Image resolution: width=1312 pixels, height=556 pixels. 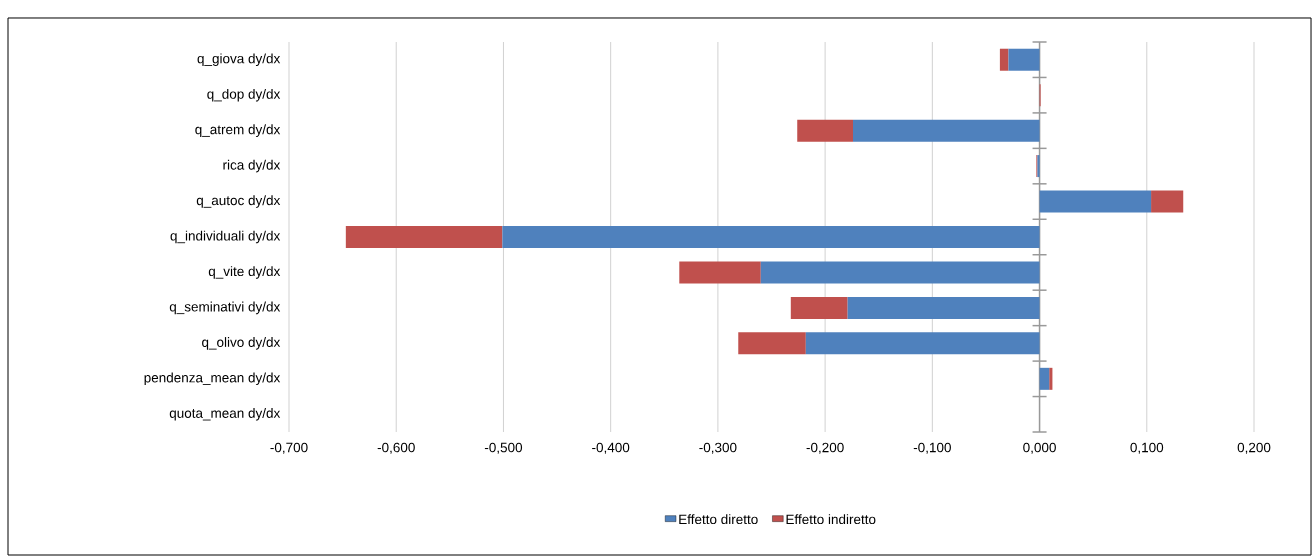 I want to click on x-tick-label: 0,000, so click(x=1039, y=448).